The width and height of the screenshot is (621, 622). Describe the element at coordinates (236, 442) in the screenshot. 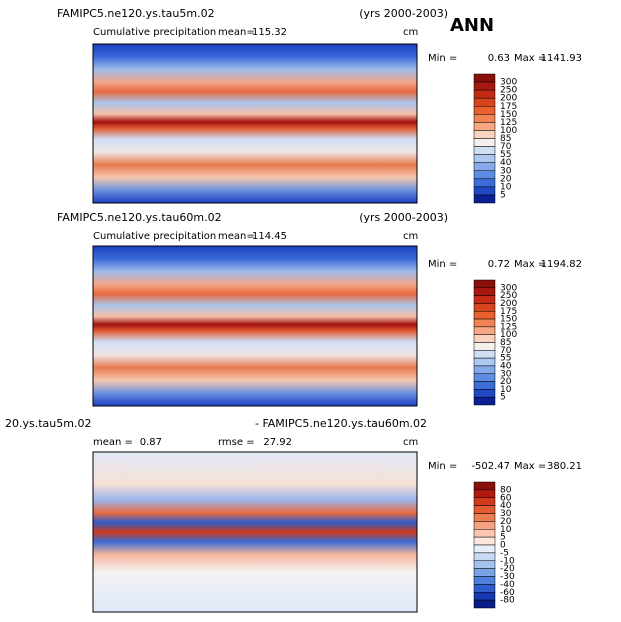

I see `stat-label: rmse =` at that location.